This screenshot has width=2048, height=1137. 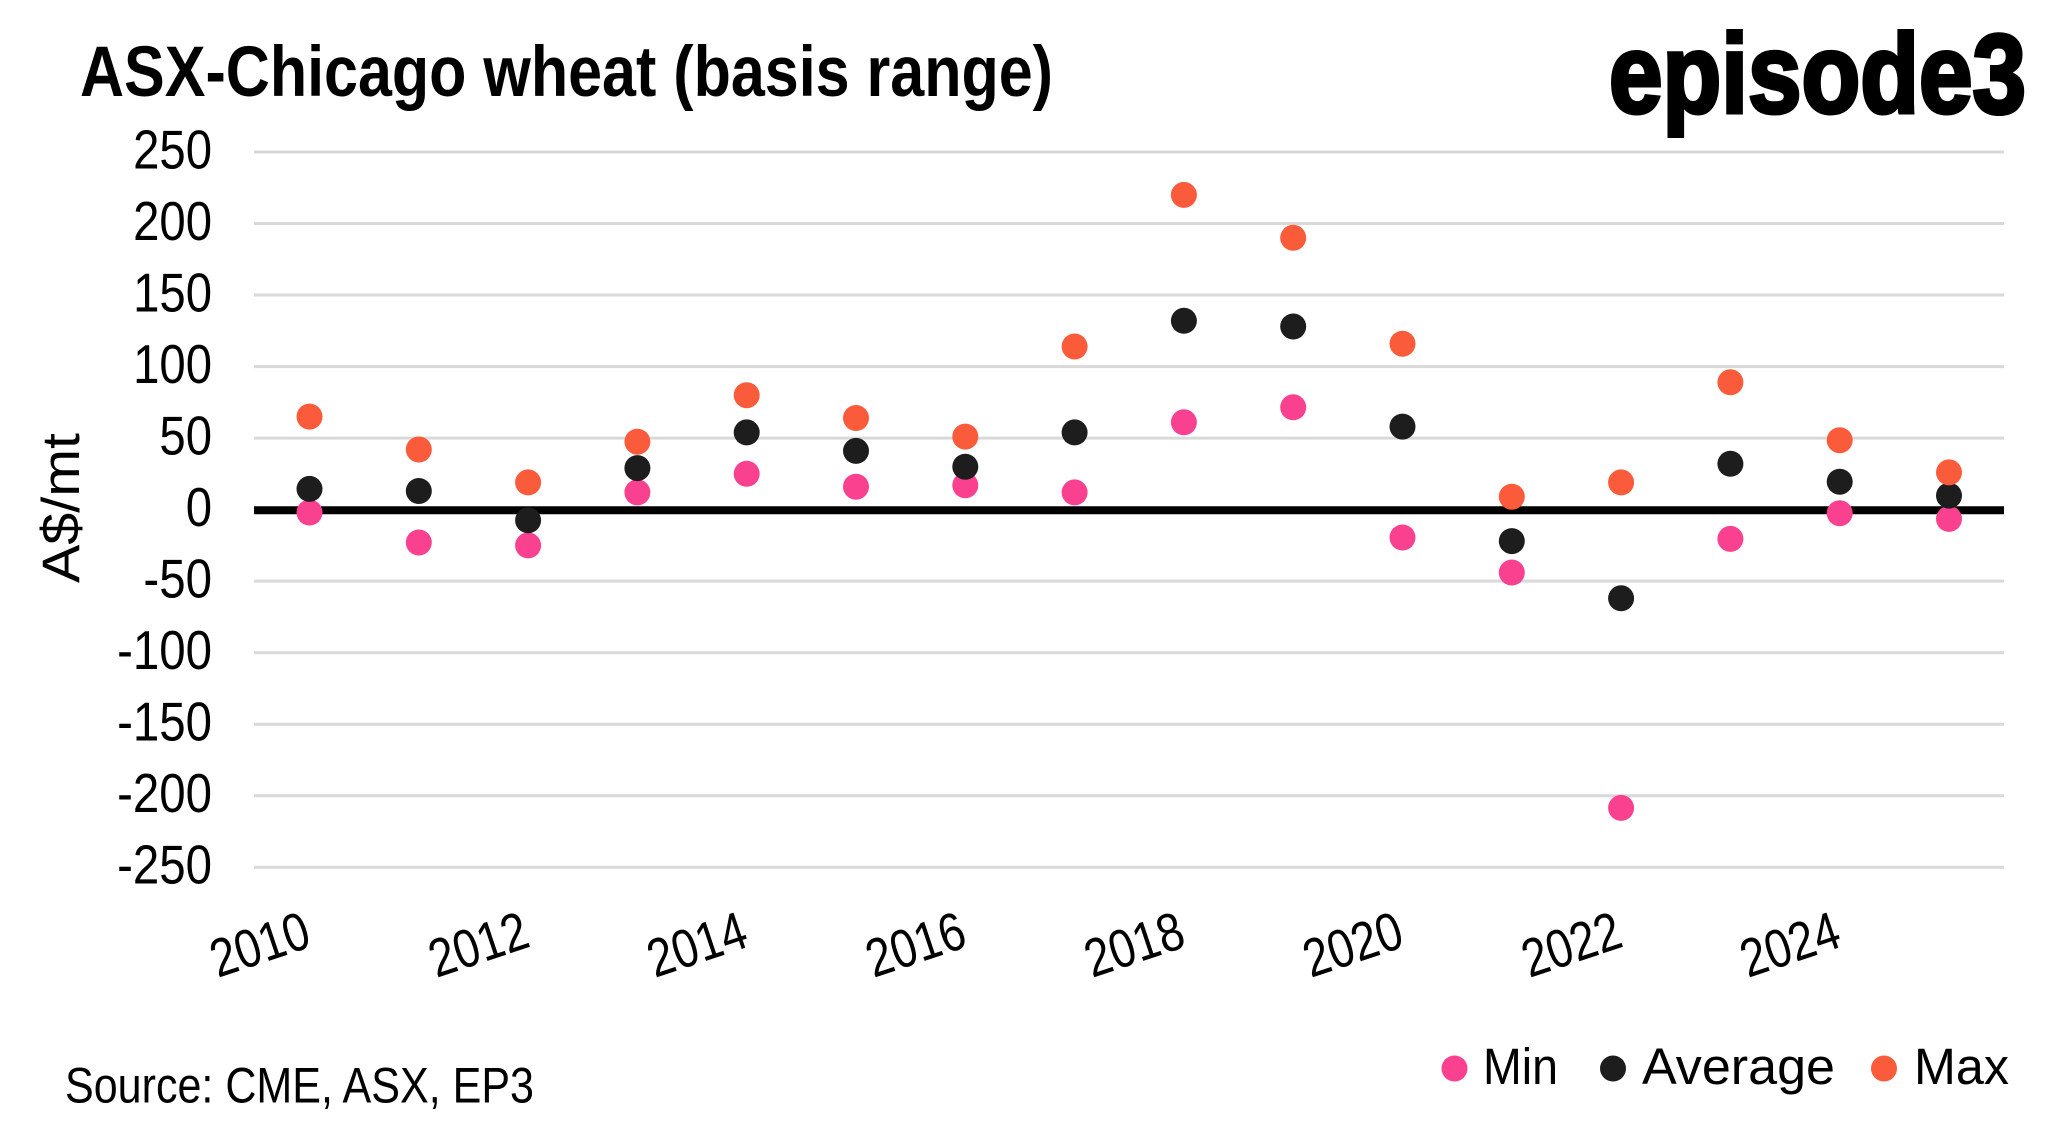 What do you see at coordinates (164, 793) in the screenshot?
I see `svg-text: -200` at bounding box center [164, 793].